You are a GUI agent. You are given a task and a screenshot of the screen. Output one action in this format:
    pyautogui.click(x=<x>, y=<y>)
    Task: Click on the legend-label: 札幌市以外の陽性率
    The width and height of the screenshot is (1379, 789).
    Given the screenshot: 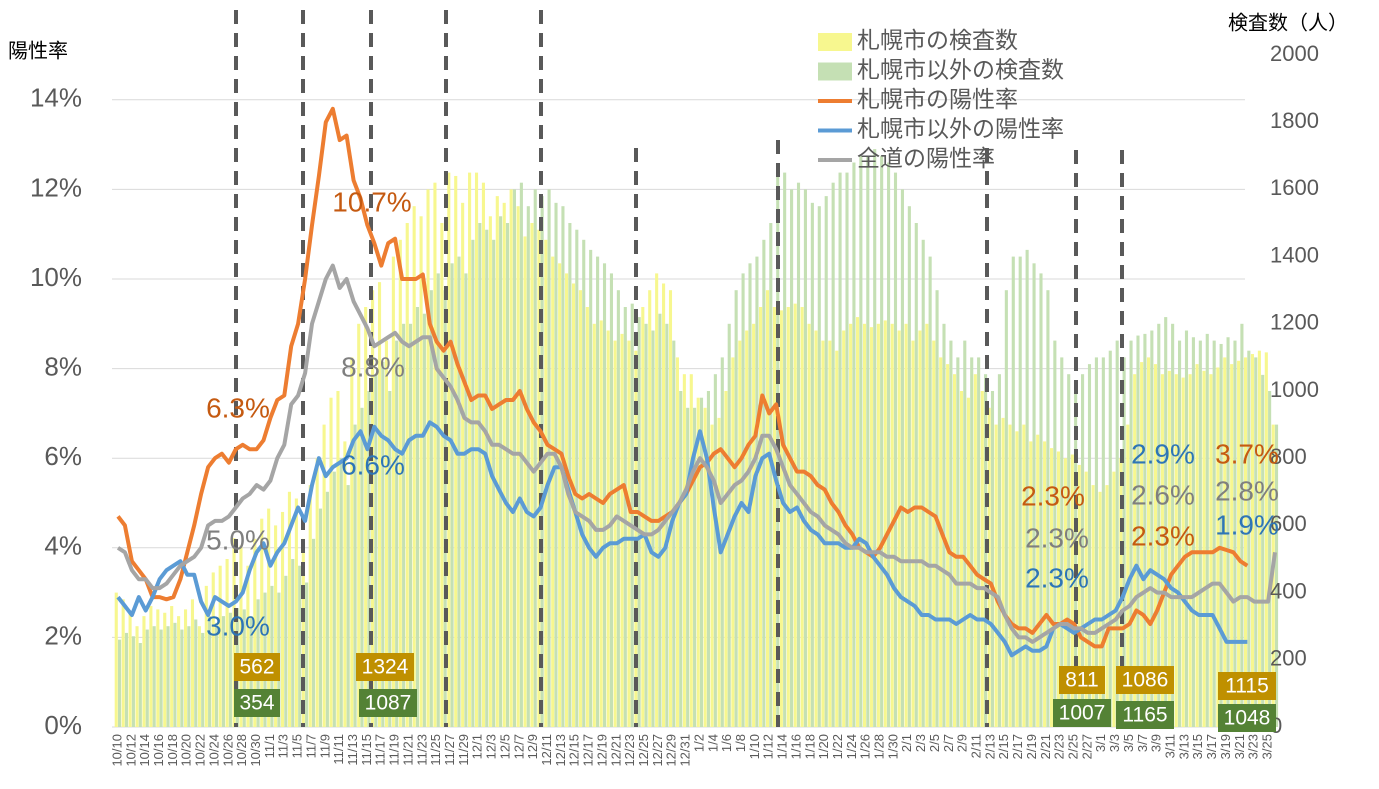 What is the action you would take?
    pyautogui.click(x=960, y=129)
    